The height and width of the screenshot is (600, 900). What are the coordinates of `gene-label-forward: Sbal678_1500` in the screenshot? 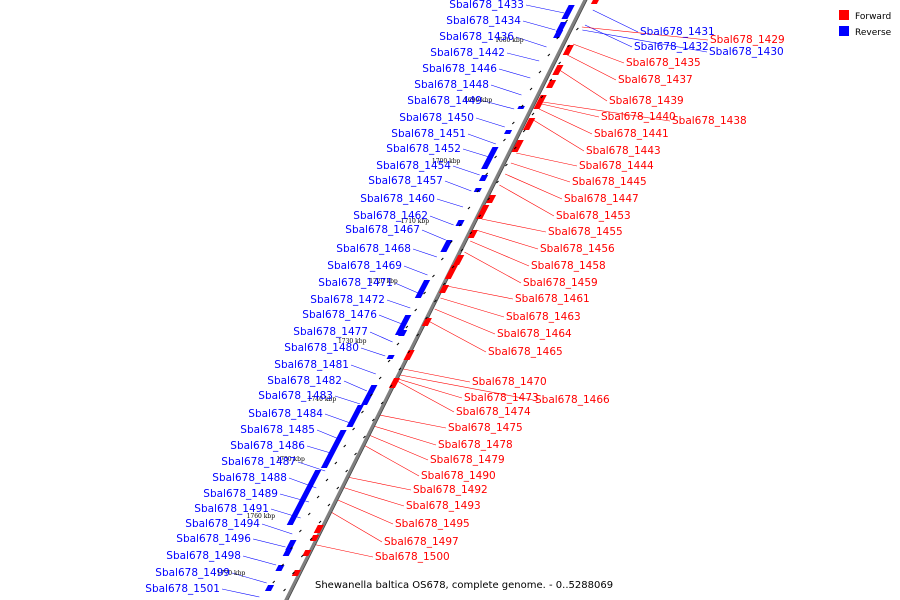 It's located at (412, 557).